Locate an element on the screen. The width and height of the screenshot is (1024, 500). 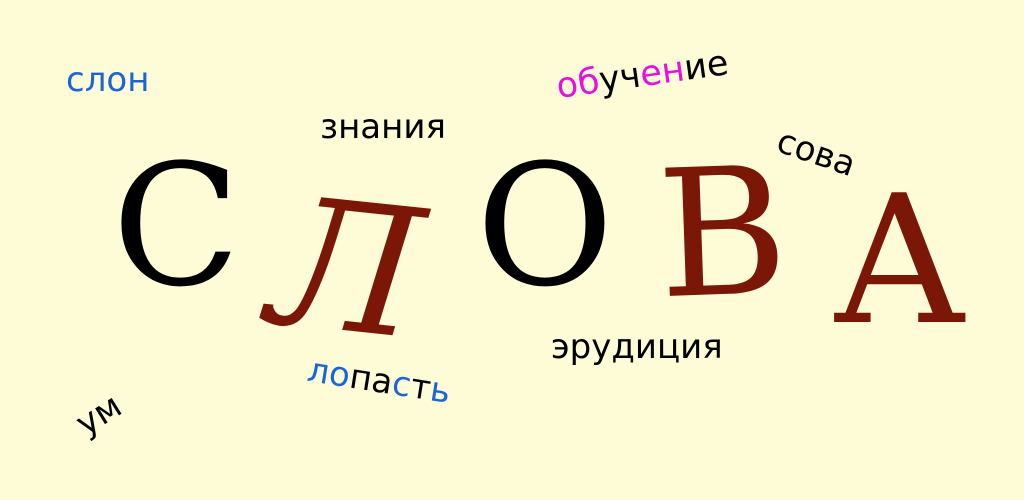
word-znaniya: знания is located at coordinates (383, 127).